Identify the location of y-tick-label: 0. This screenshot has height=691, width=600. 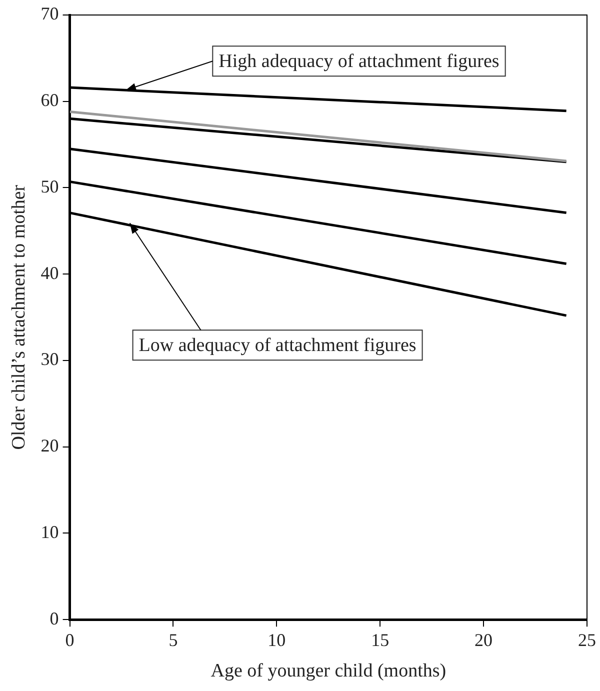
(54, 618).